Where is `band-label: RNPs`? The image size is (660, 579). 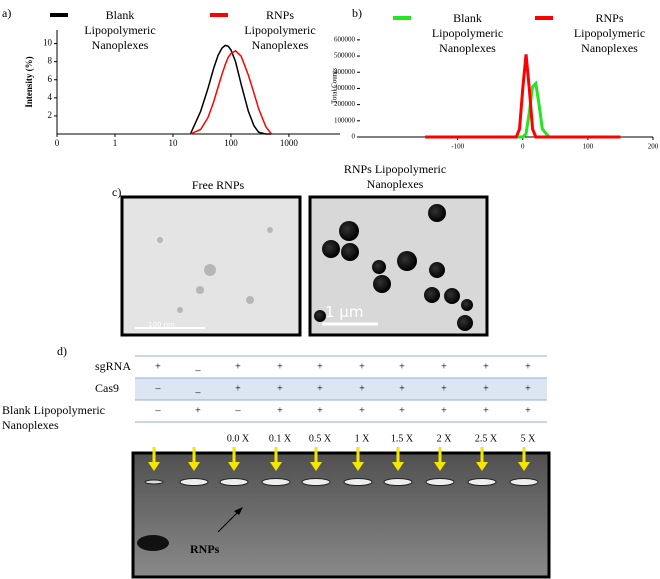 band-label: RNPs is located at coordinates (205, 549).